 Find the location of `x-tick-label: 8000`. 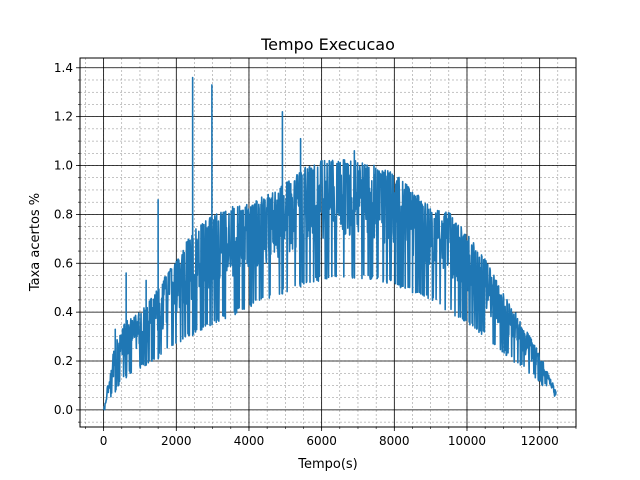

x-tick-label: 8000 is located at coordinates (394, 441).